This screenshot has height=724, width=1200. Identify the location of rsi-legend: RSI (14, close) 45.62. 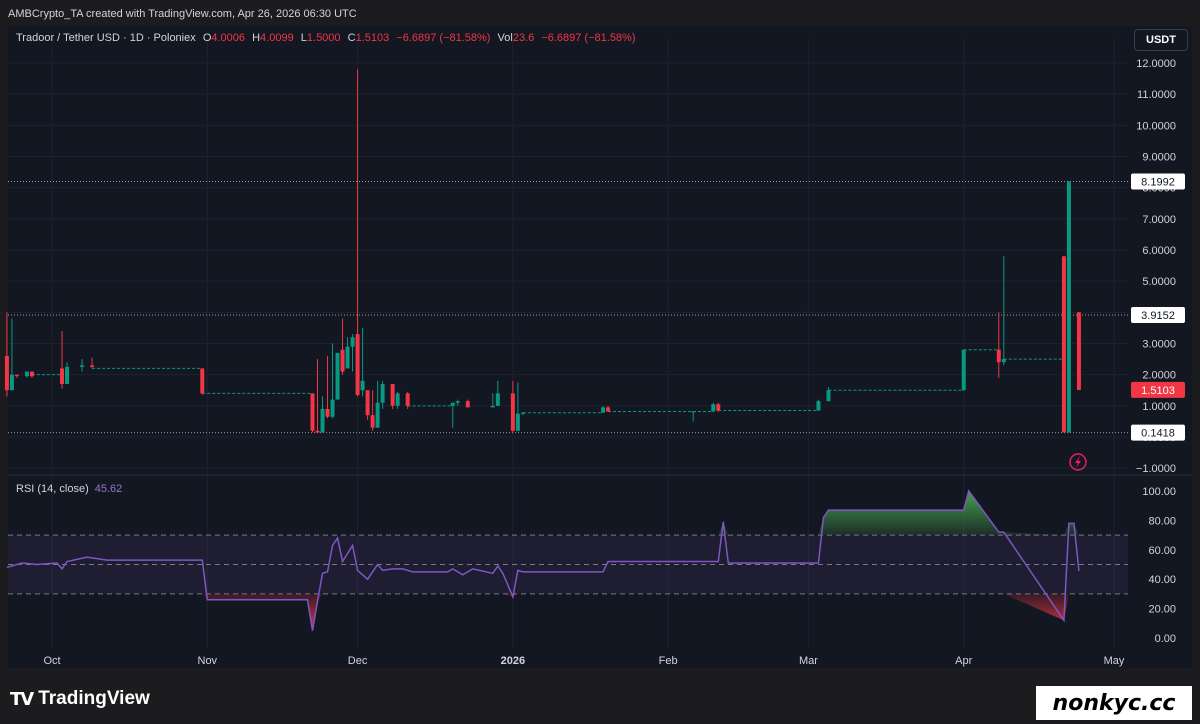
(69, 489).